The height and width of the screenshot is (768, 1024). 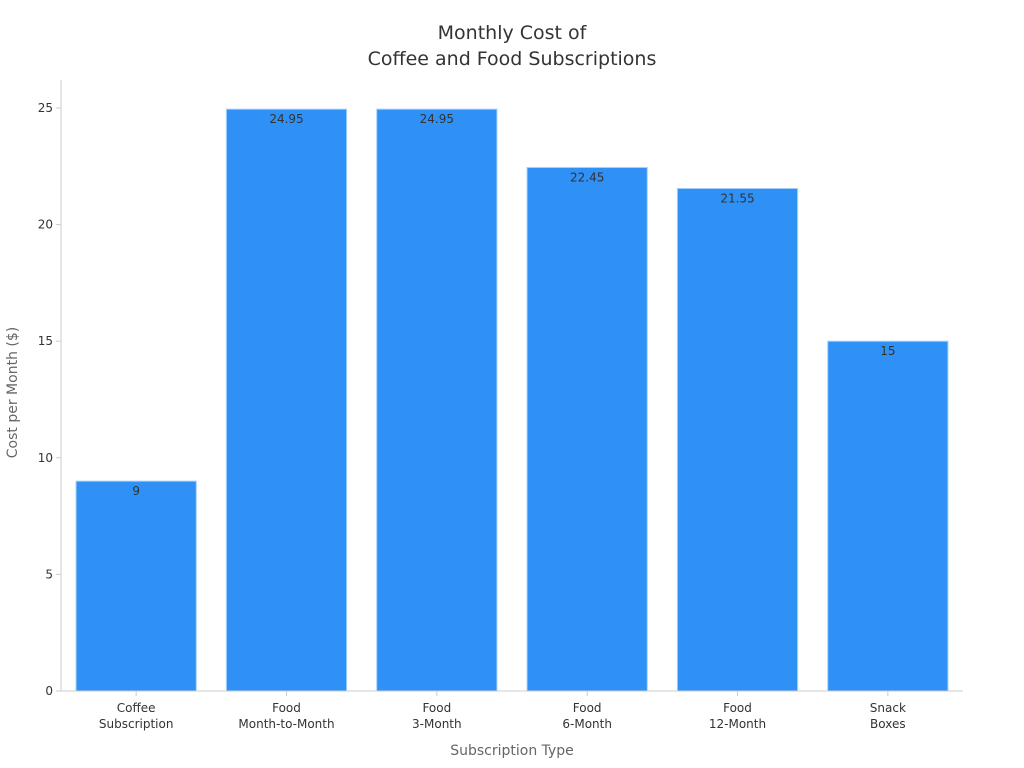 What do you see at coordinates (587, 177) in the screenshot?
I see `bar-value-label-3: 22.45` at bounding box center [587, 177].